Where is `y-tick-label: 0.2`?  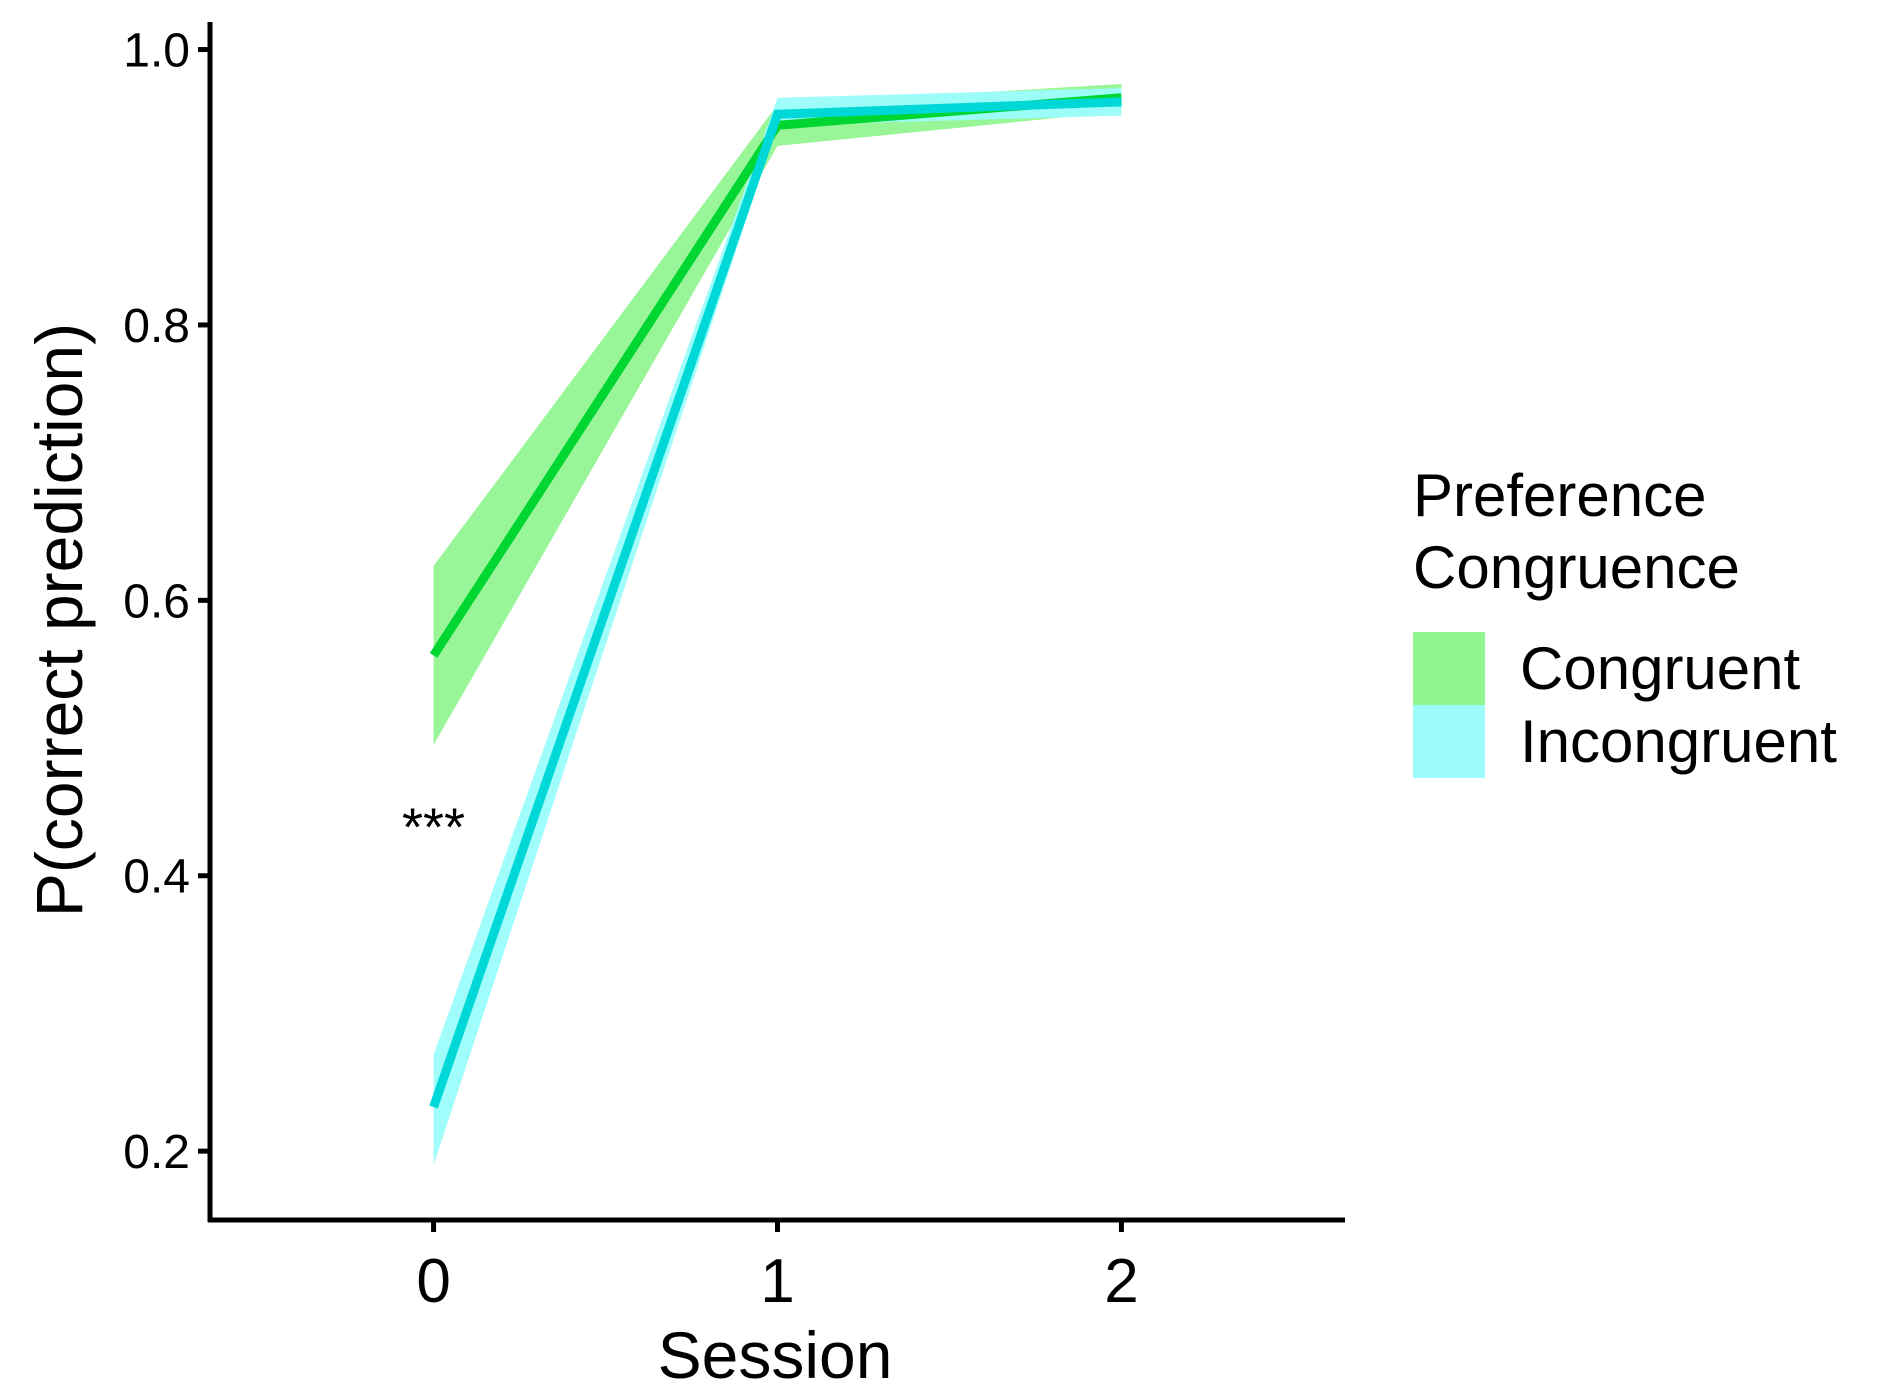 y-tick-label: 0.2 is located at coordinates (156, 1152).